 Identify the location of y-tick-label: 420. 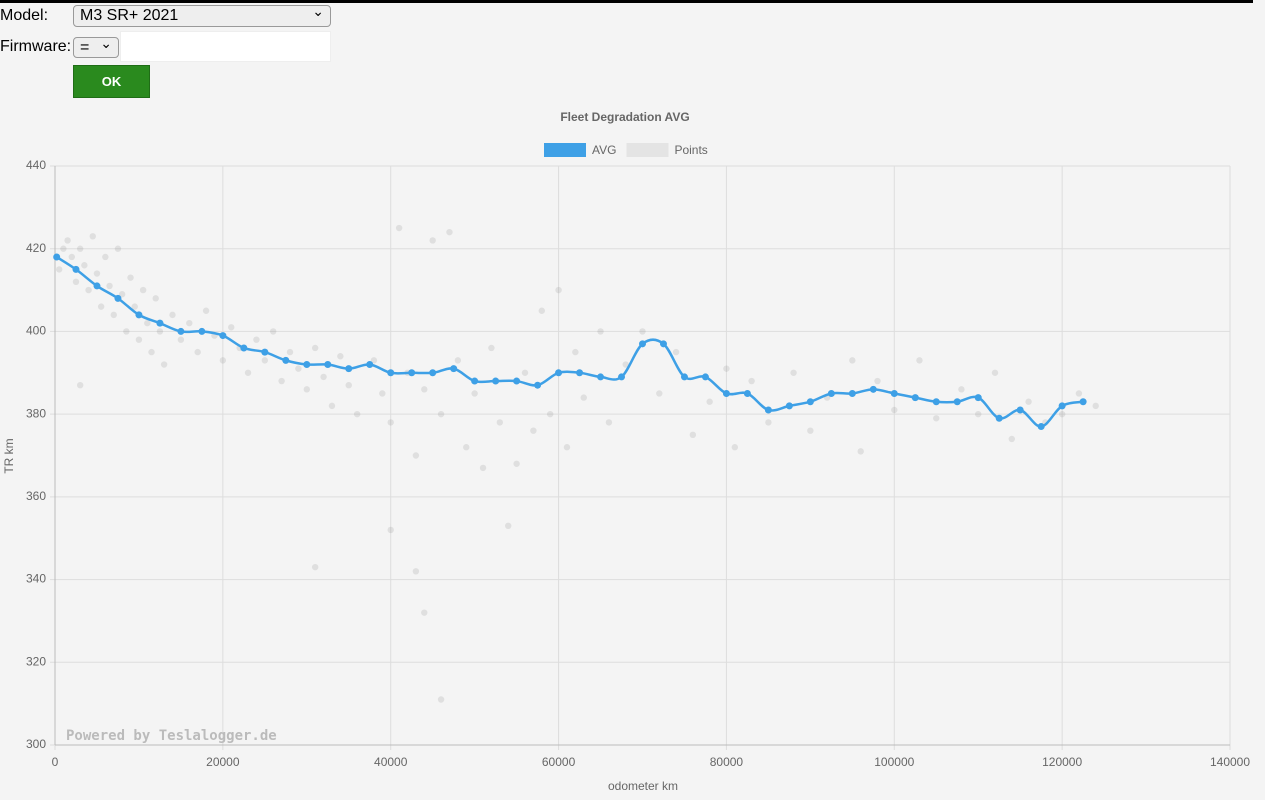
(36, 248).